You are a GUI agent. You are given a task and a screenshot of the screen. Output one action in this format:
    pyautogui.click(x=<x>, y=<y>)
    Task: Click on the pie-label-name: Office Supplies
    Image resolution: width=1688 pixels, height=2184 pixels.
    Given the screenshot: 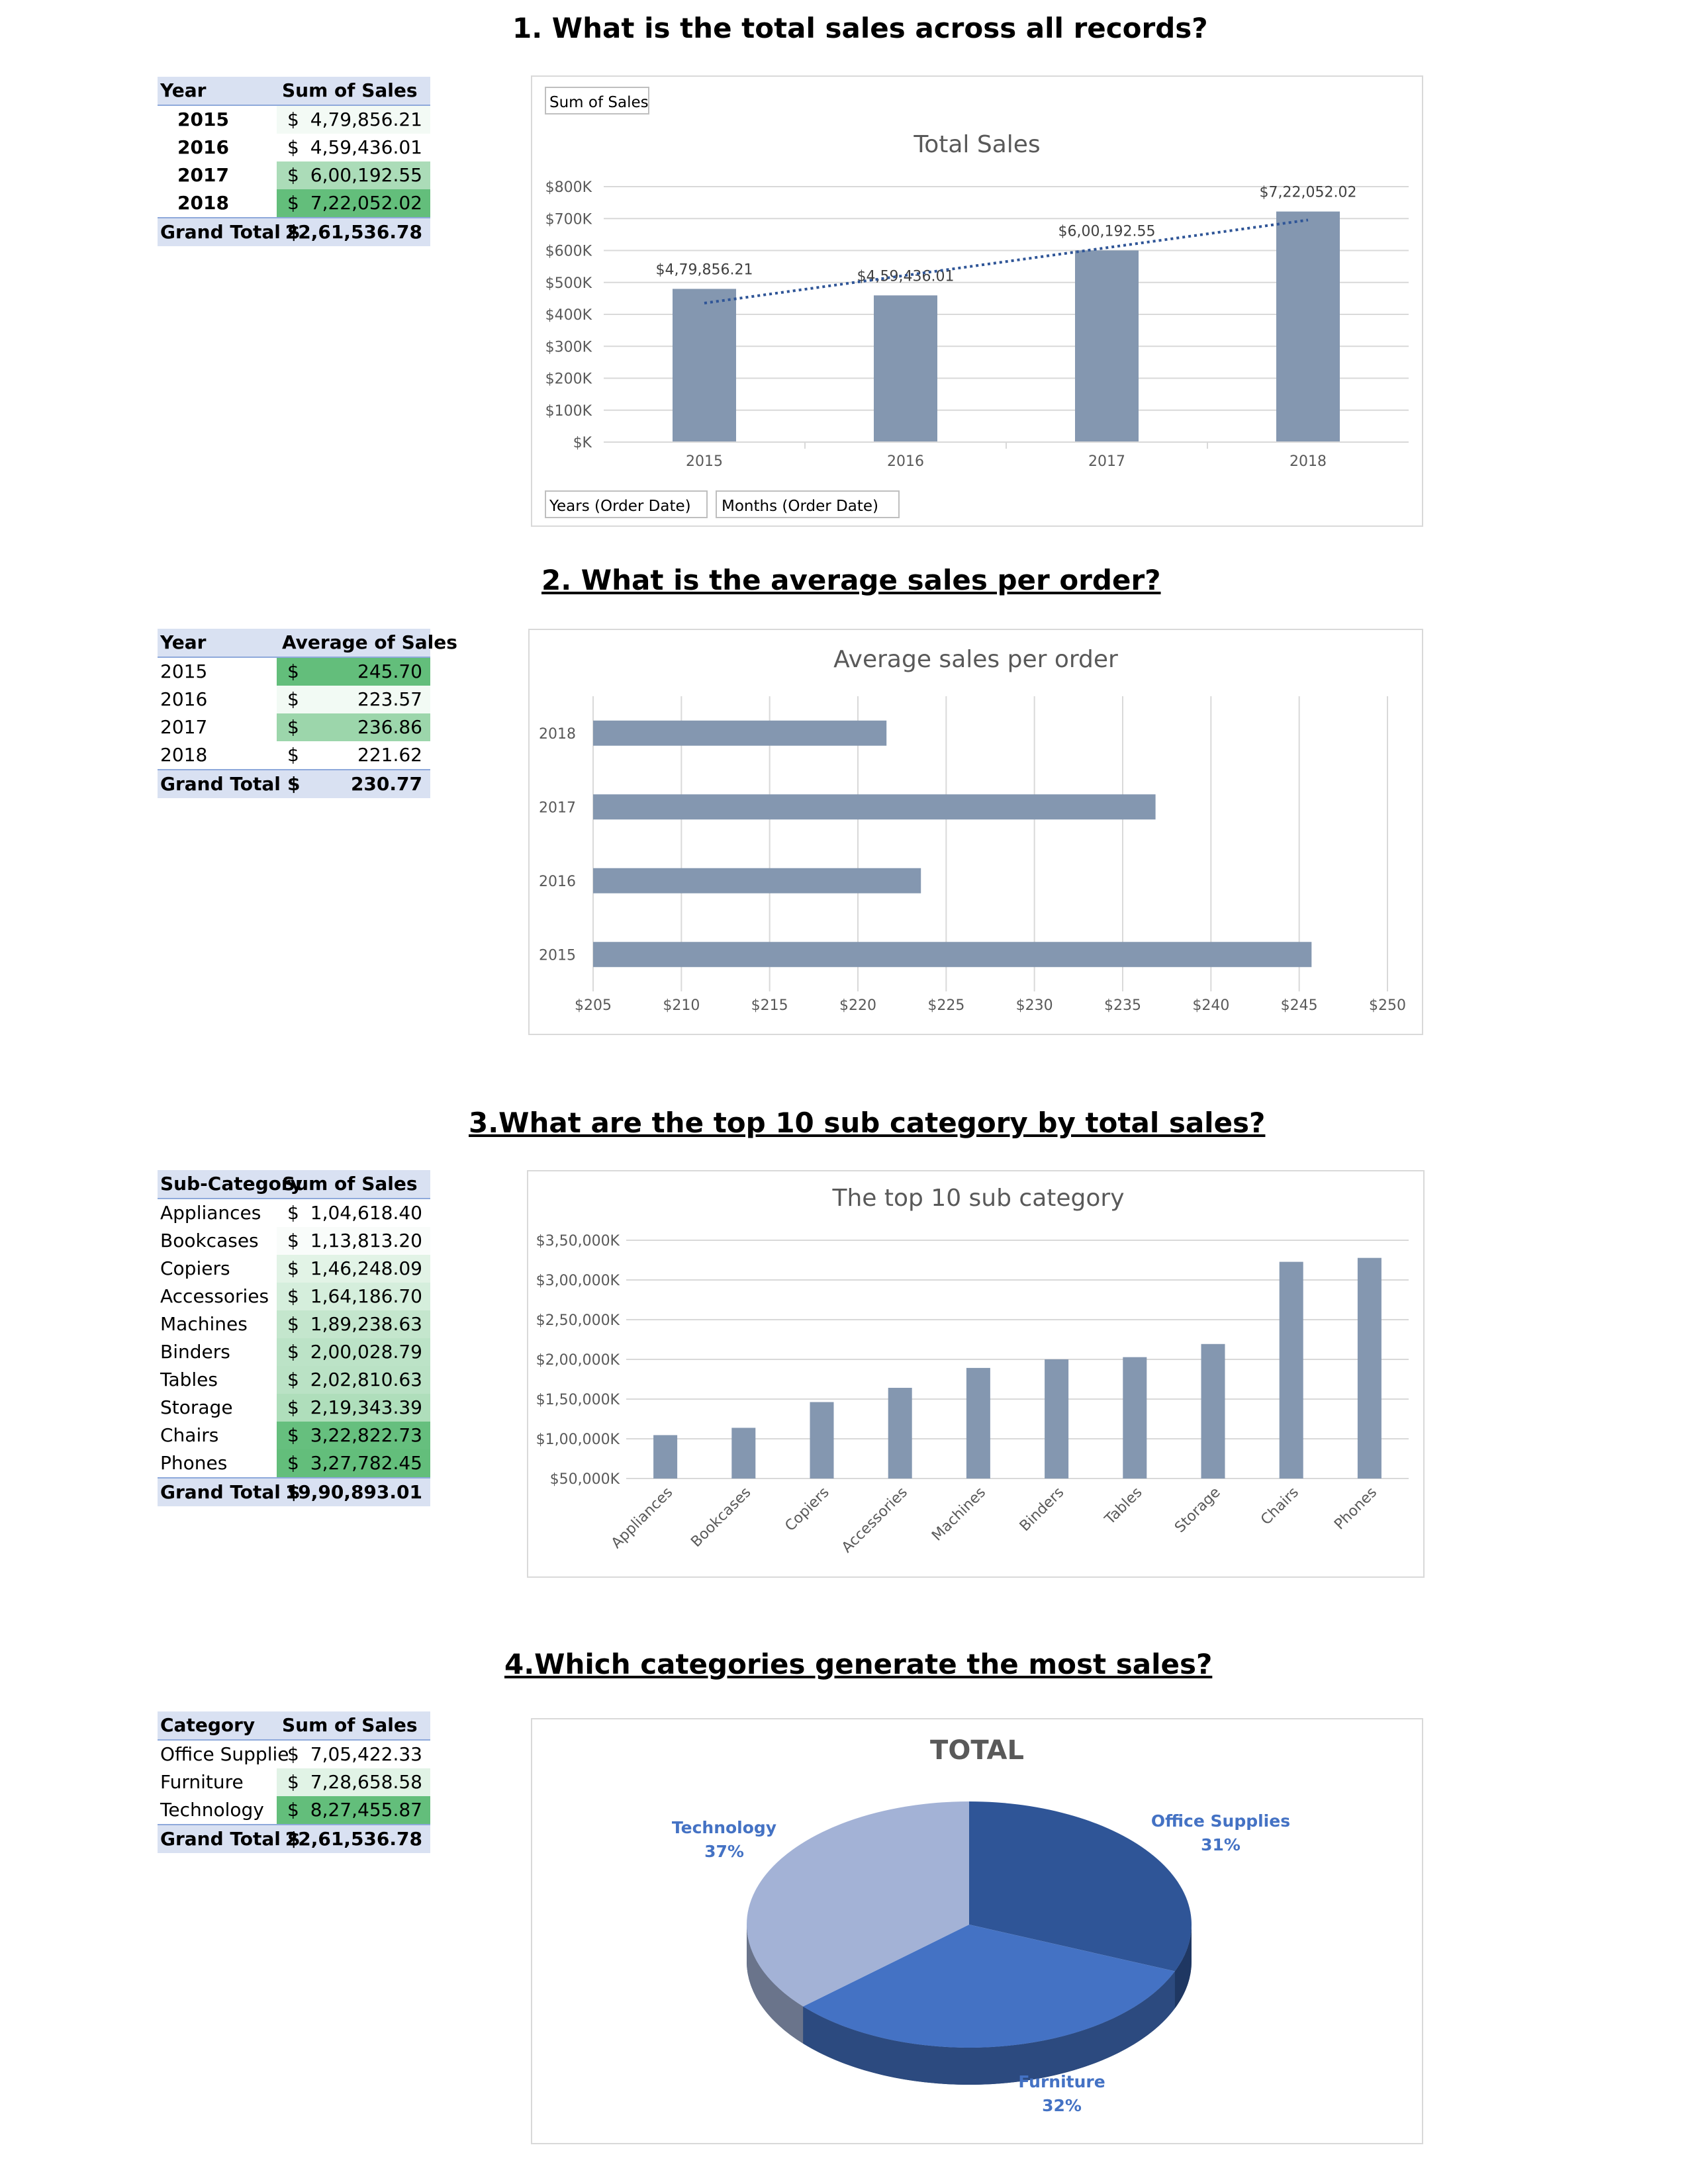 What is the action you would take?
    pyautogui.click(x=1220, y=1821)
    